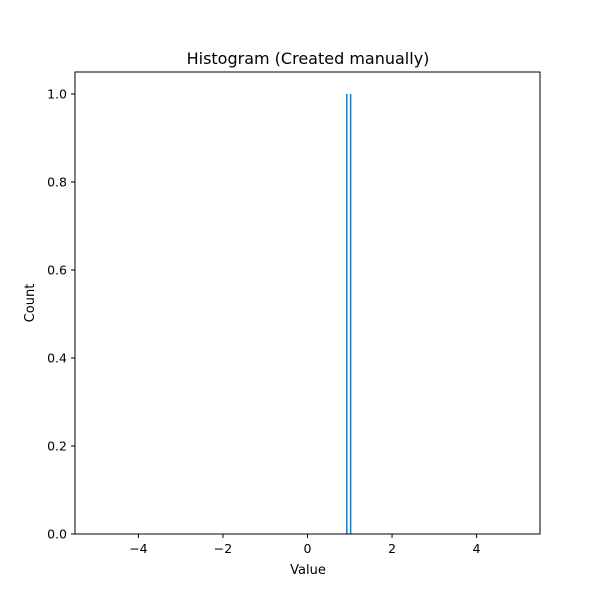  I want to click on x-tick-label: 2, so click(392, 548).